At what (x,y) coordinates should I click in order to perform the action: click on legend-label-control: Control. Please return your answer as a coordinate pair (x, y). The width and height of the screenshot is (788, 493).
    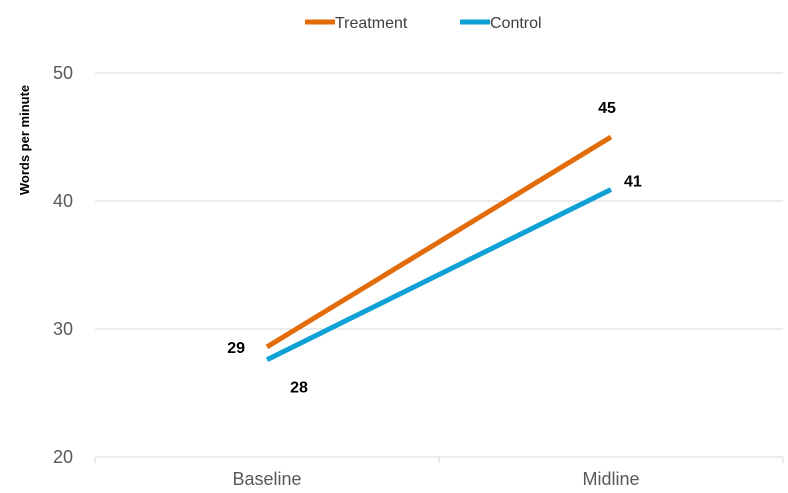
    Looking at the image, I should click on (516, 23).